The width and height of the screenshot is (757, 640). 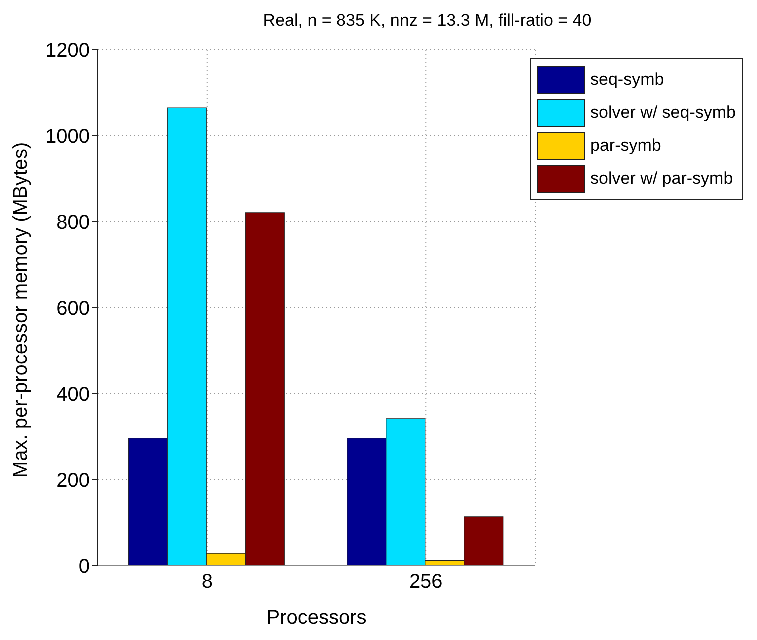 What do you see at coordinates (207, 582) in the screenshot?
I see `x-tick-label: 8` at bounding box center [207, 582].